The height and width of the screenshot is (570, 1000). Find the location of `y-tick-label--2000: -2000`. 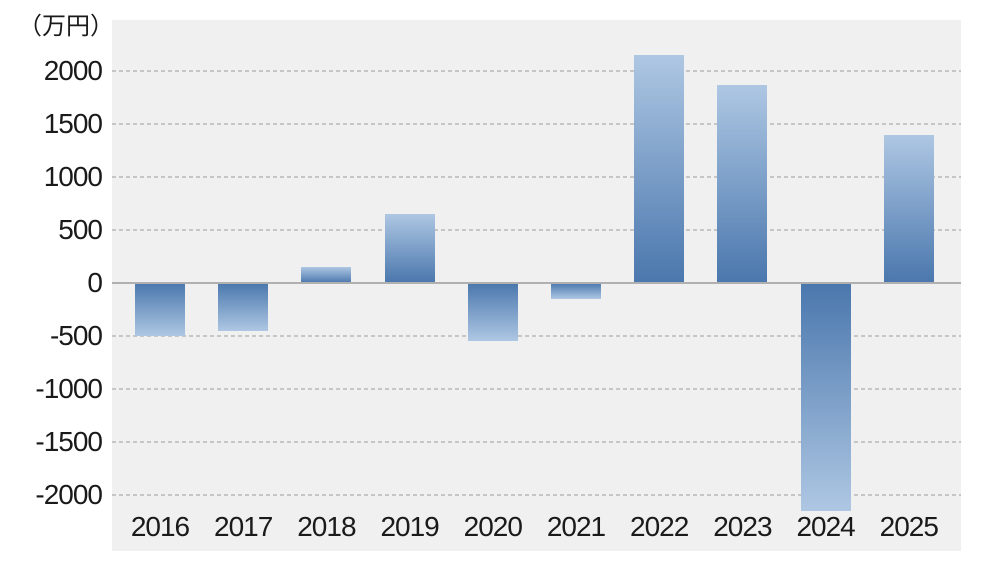

y-tick-label--2000: -2000 is located at coordinates (69, 494).